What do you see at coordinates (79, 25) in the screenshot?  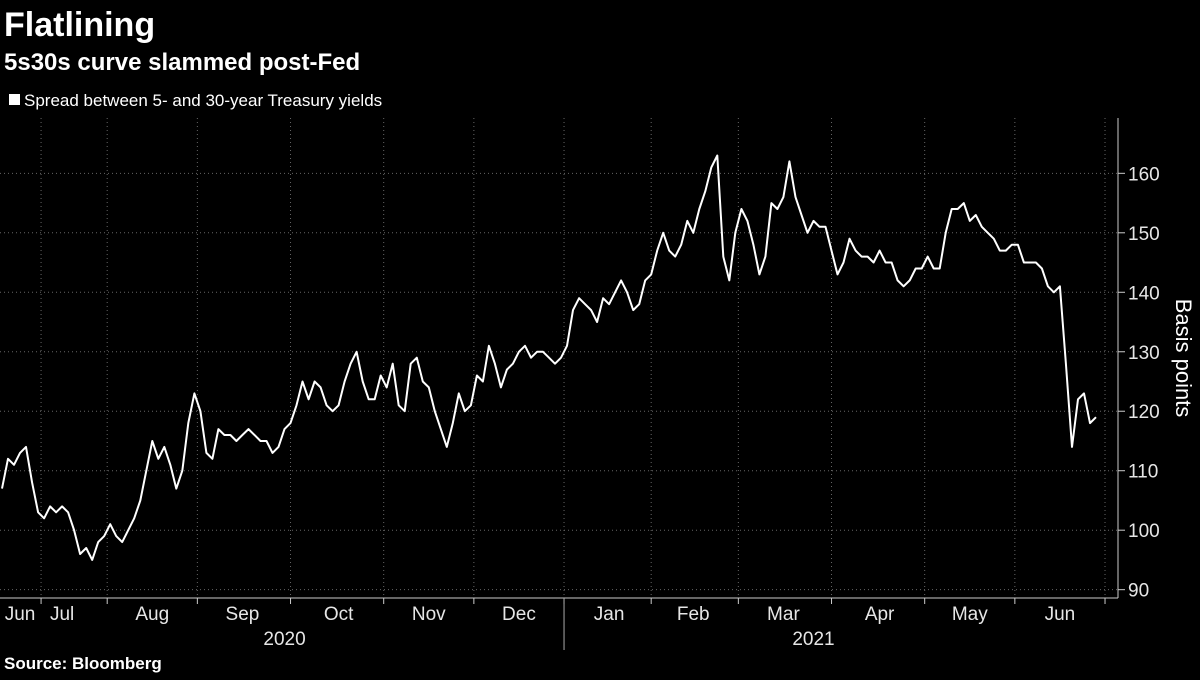 I see `chart-title: Flatlining` at bounding box center [79, 25].